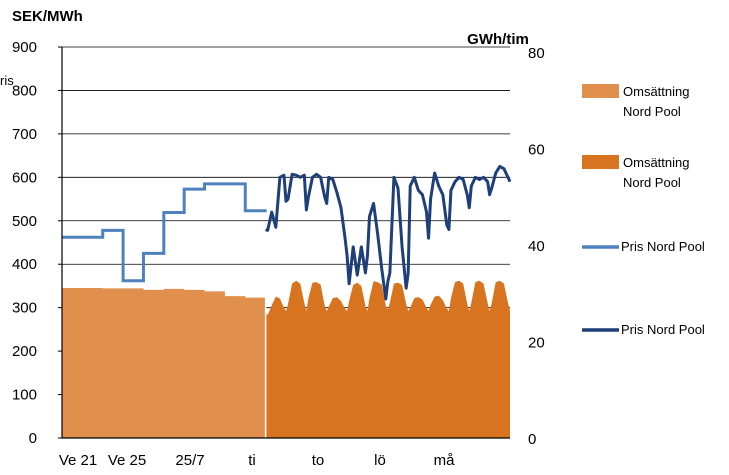 This screenshot has width=729, height=475. Describe the element at coordinates (37, 243) in the screenshot. I see `left-axis-ticks: 0 100 200 300 400 500 600 700 800 900` at that location.